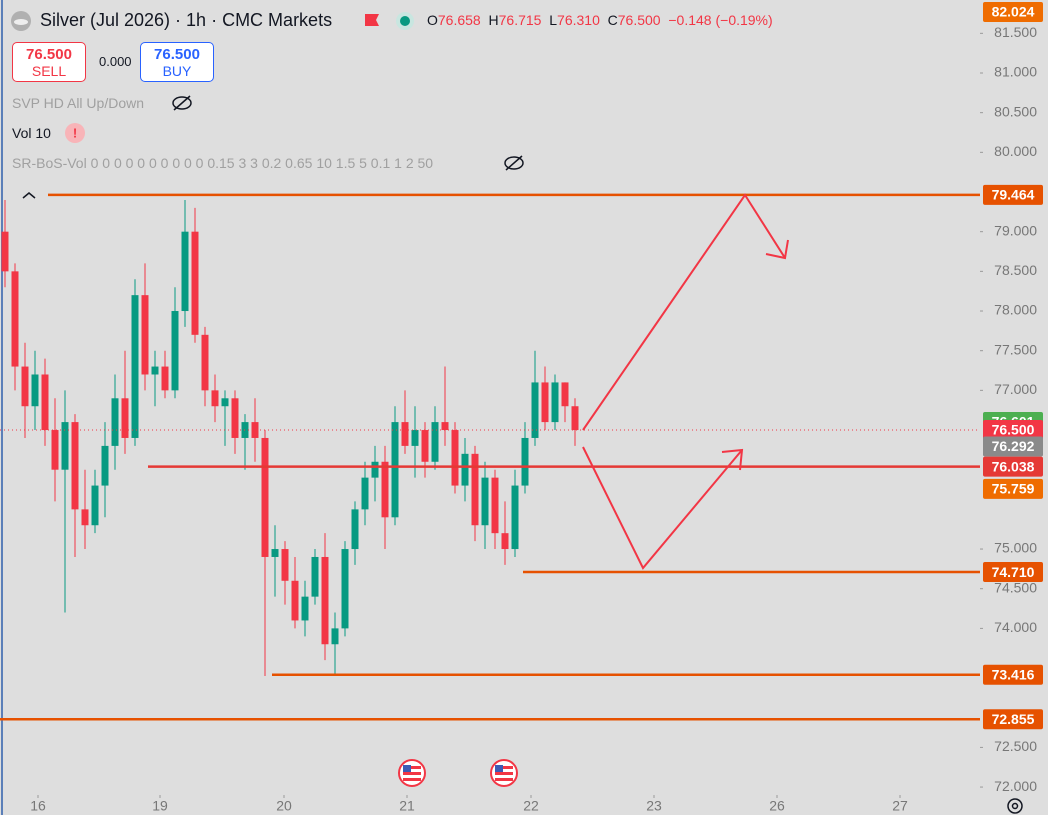  I want to click on symbol-icon, so click(21, 21).